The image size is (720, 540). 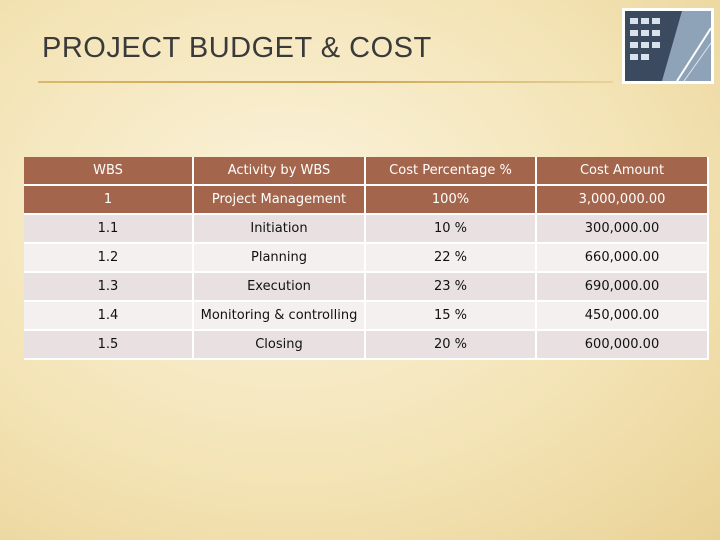 What do you see at coordinates (280, 200) in the screenshot?
I see `table-cell: Project Management` at bounding box center [280, 200].